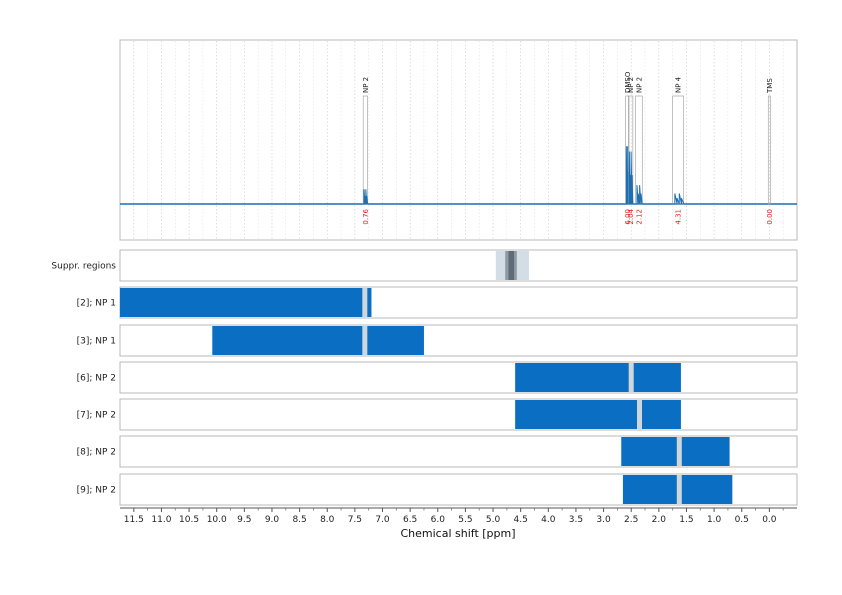 Image resolution: width=842 pixels, height=595 pixels. I want to click on x-tick-label: 9.5, so click(244, 520).